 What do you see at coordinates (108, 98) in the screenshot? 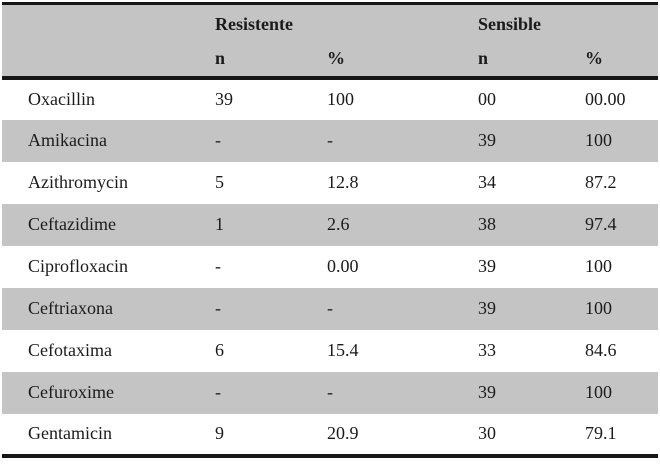
I see `drug-name-cell: Oxacillin` at bounding box center [108, 98].